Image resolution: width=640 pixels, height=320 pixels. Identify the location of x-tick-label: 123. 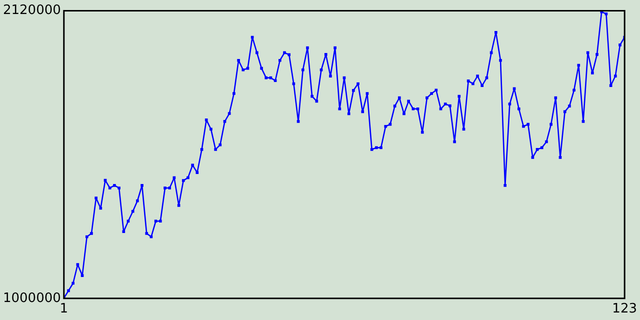
(625, 309).